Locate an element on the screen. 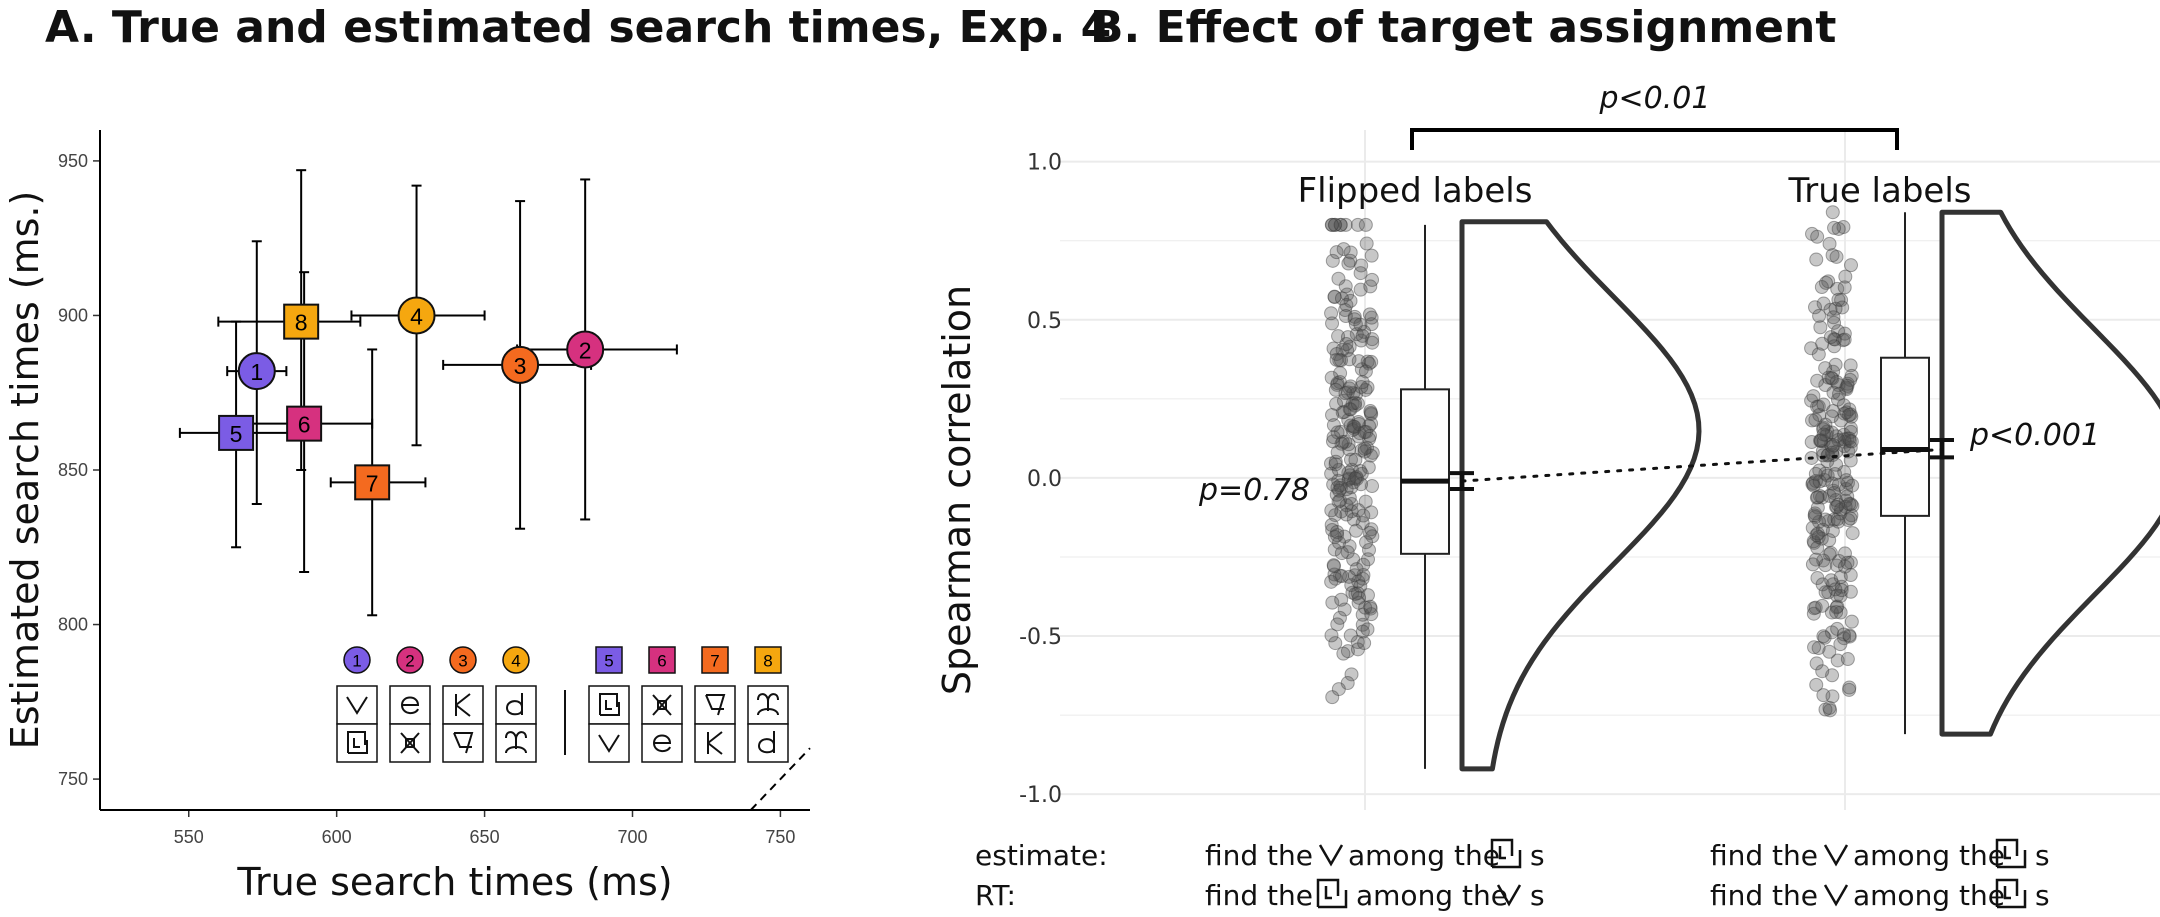 The image size is (2160, 917). a-x-tick-label: 750 is located at coordinates (780, 837).